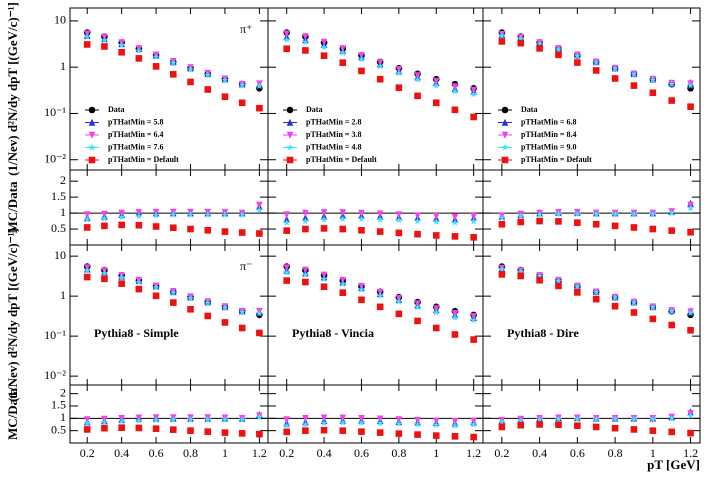 The height and width of the screenshot is (484, 715). Describe the element at coordinates (58, 429) in the screenshot. I see `y-tick-label: 0.5` at that location.